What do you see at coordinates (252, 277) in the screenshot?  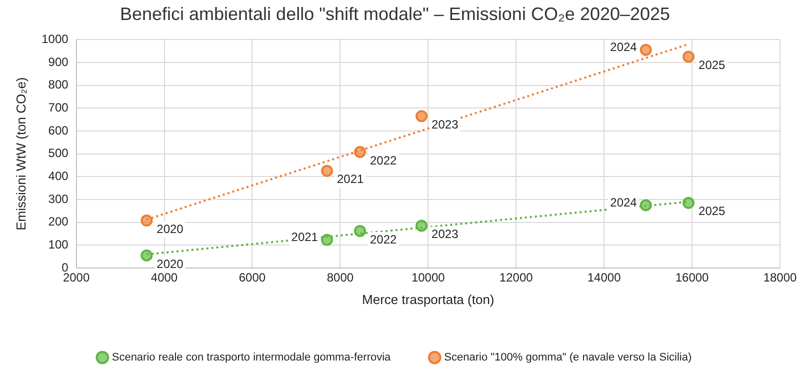 I see `x-tick-label: 6000` at bounding box center [252, 277].